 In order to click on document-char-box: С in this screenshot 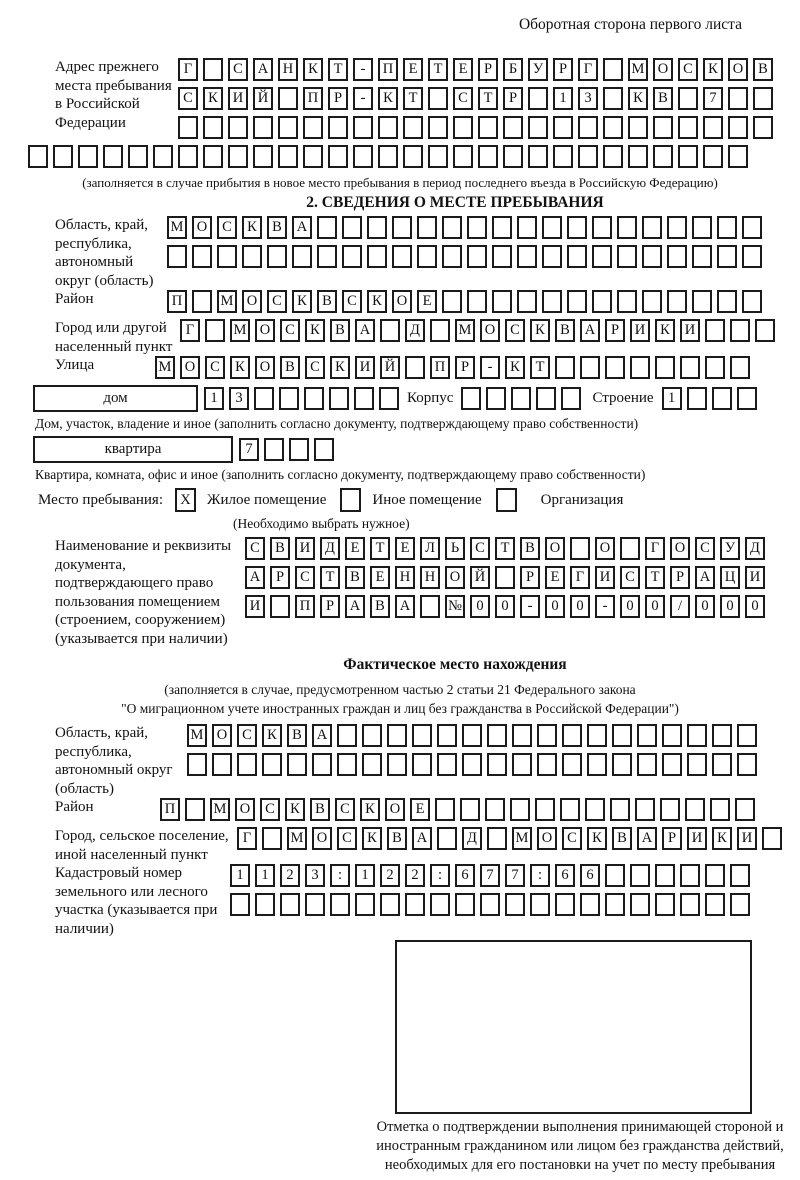, I will do `click(255, 548)`.